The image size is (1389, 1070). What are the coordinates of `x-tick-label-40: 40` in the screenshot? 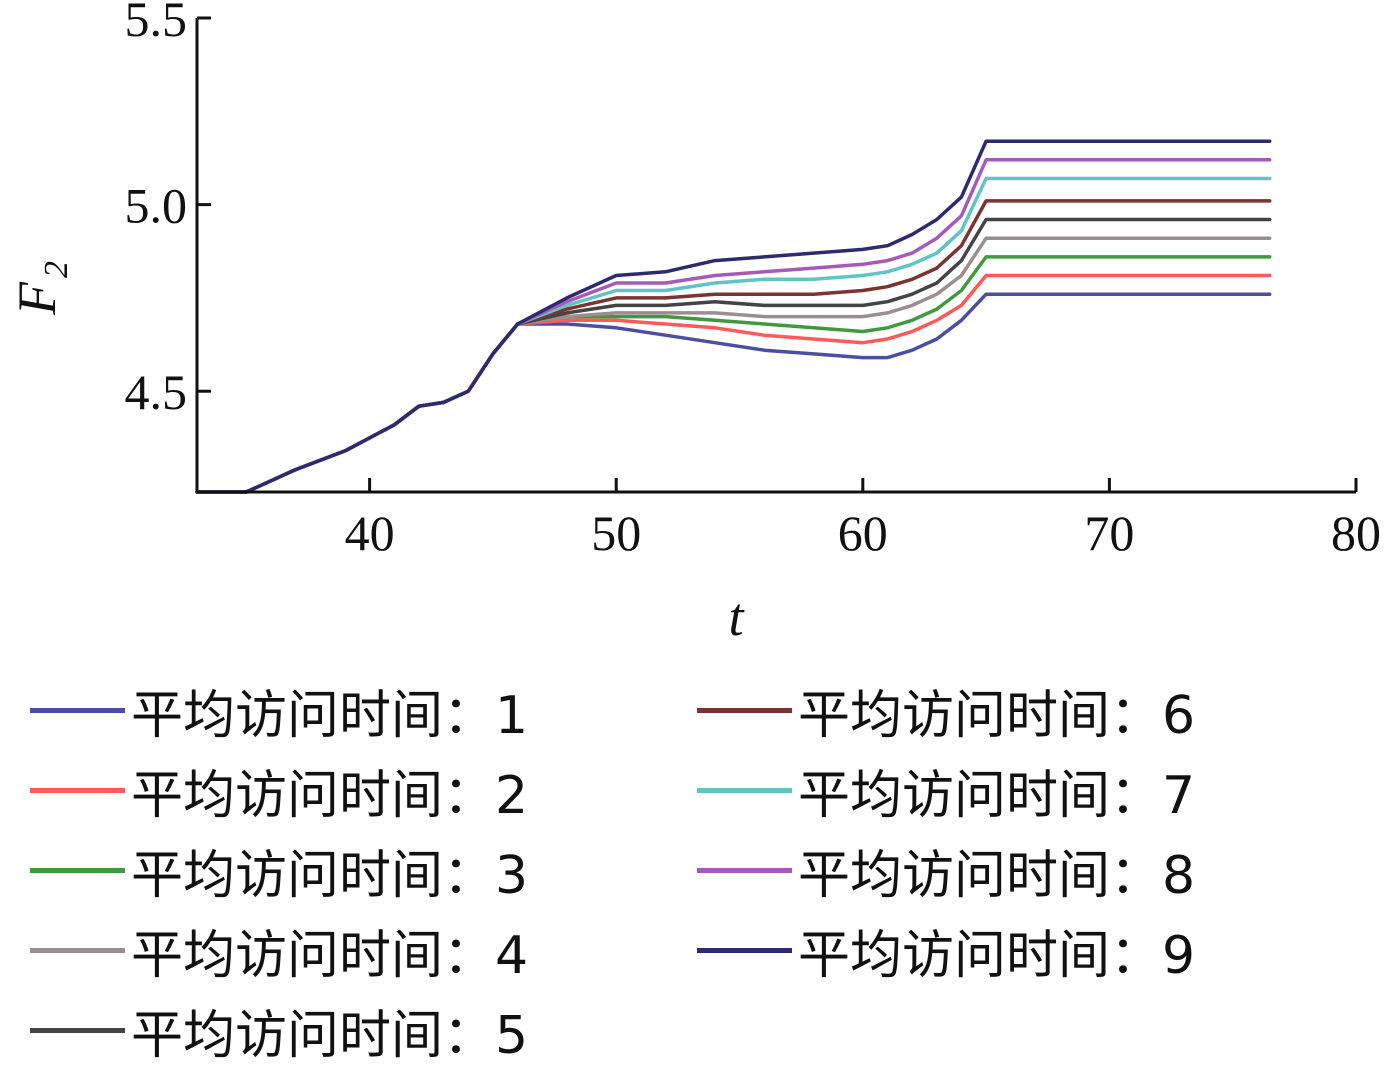 It's located at (370, 533).